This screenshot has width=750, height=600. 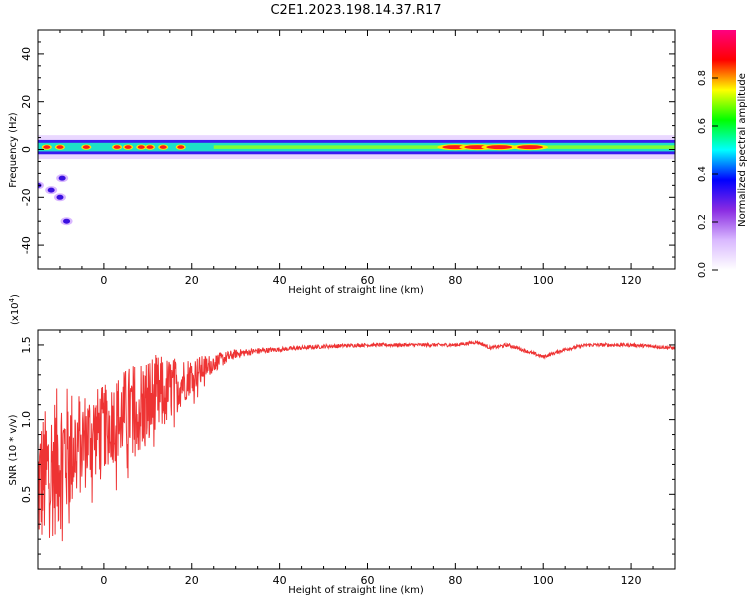 What do you see at coordinates (702, 174) in the screenshot?
I see `colorbar-tick-label: 0.4` at bounding box center [702, 174].